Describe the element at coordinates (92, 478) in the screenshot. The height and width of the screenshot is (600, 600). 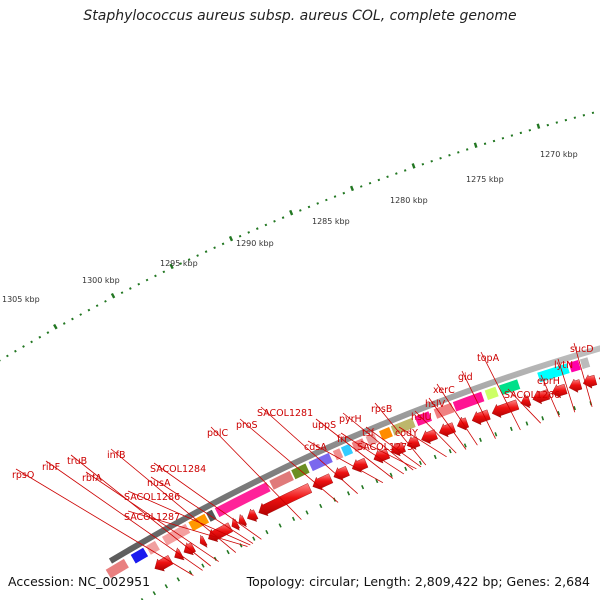
I see `gene-label: rbfA` at that location.